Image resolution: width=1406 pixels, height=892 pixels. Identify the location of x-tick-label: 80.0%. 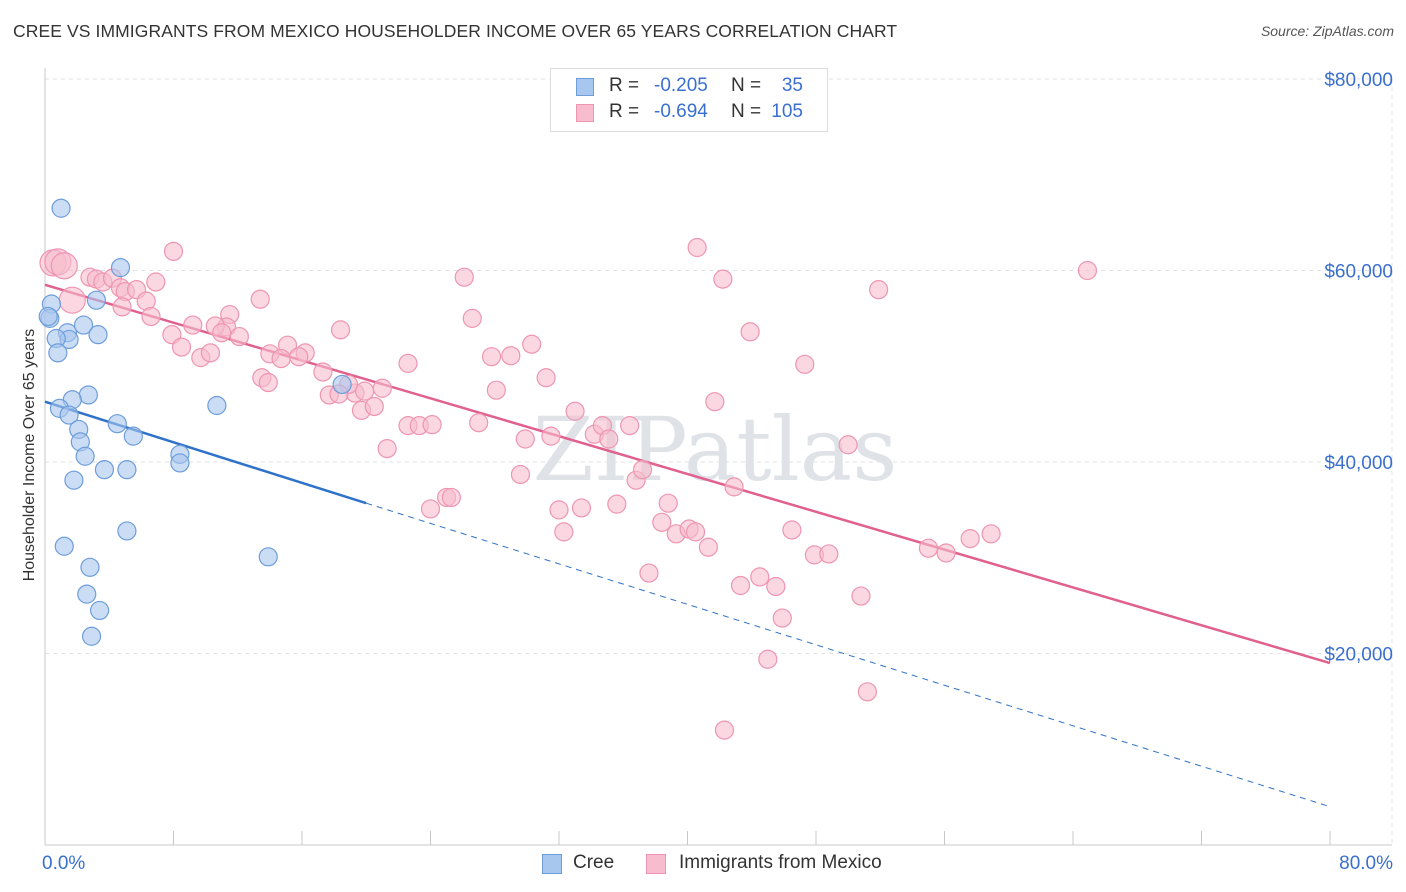
(1366, 863).